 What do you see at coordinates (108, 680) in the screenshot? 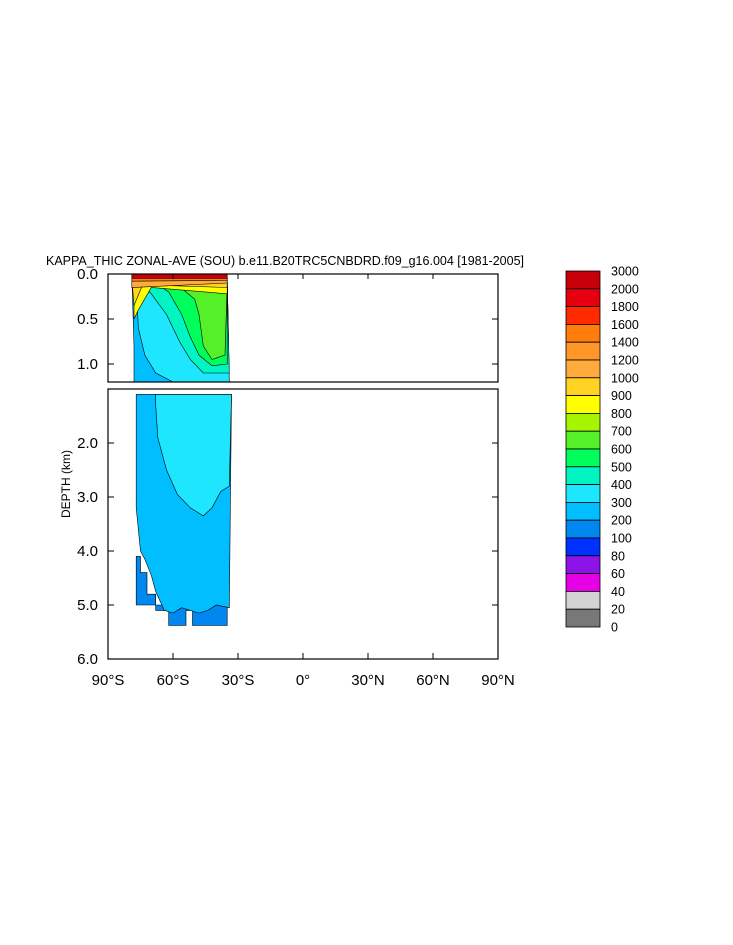
I see `x-tick-label: 90°S` at bounding box center [108, 680].